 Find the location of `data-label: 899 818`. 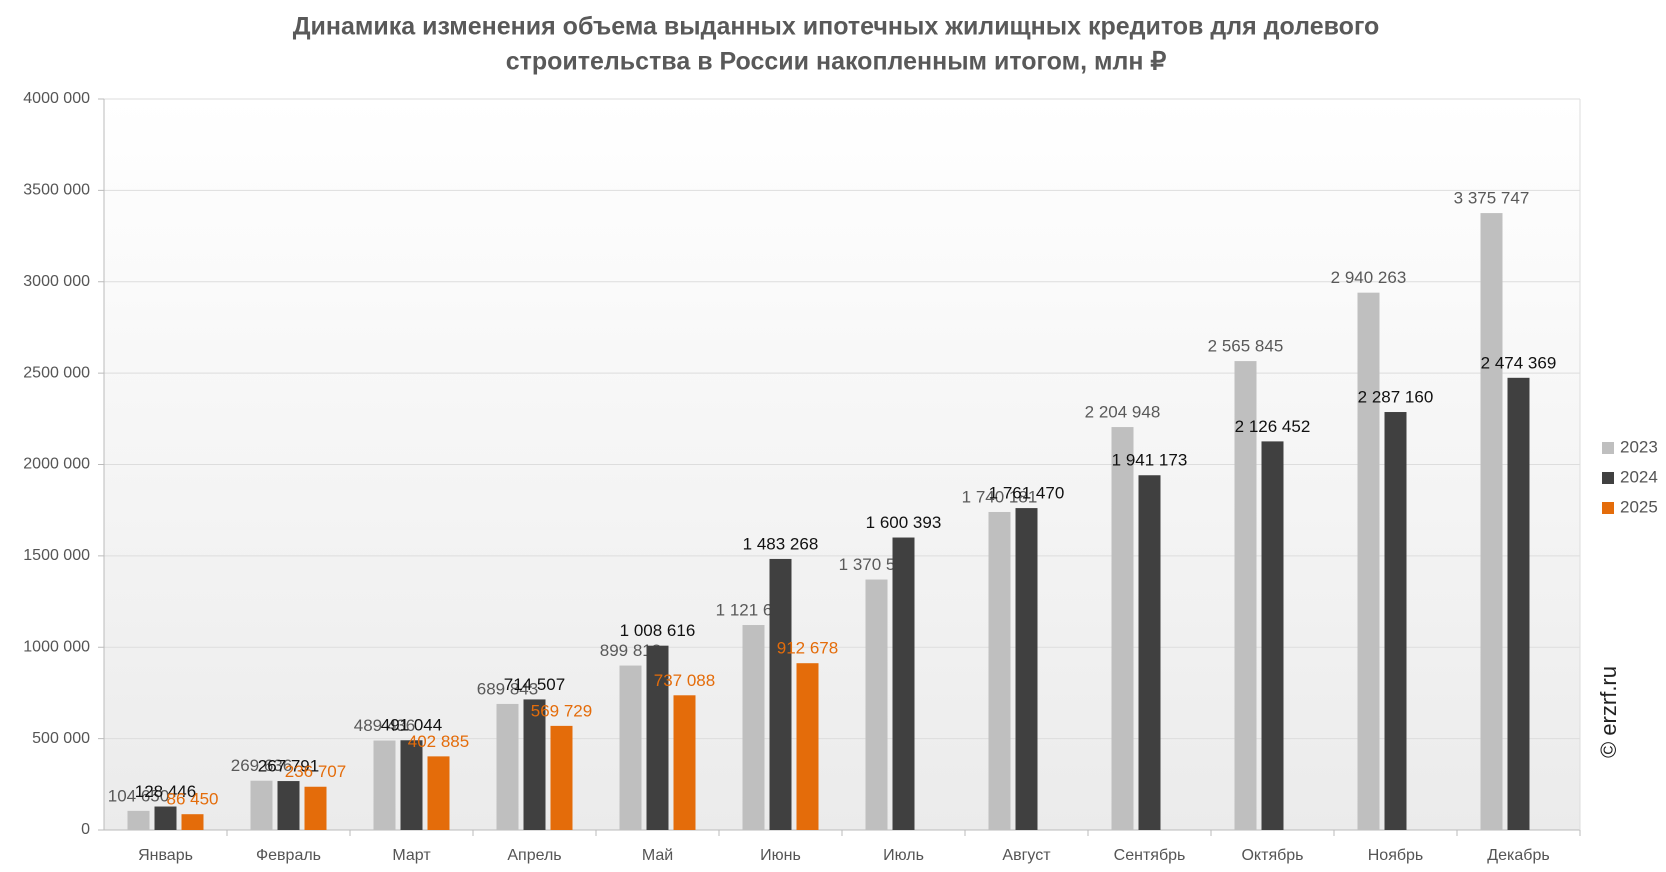

data-label: 899 818 is located at coordinates (630, 650).